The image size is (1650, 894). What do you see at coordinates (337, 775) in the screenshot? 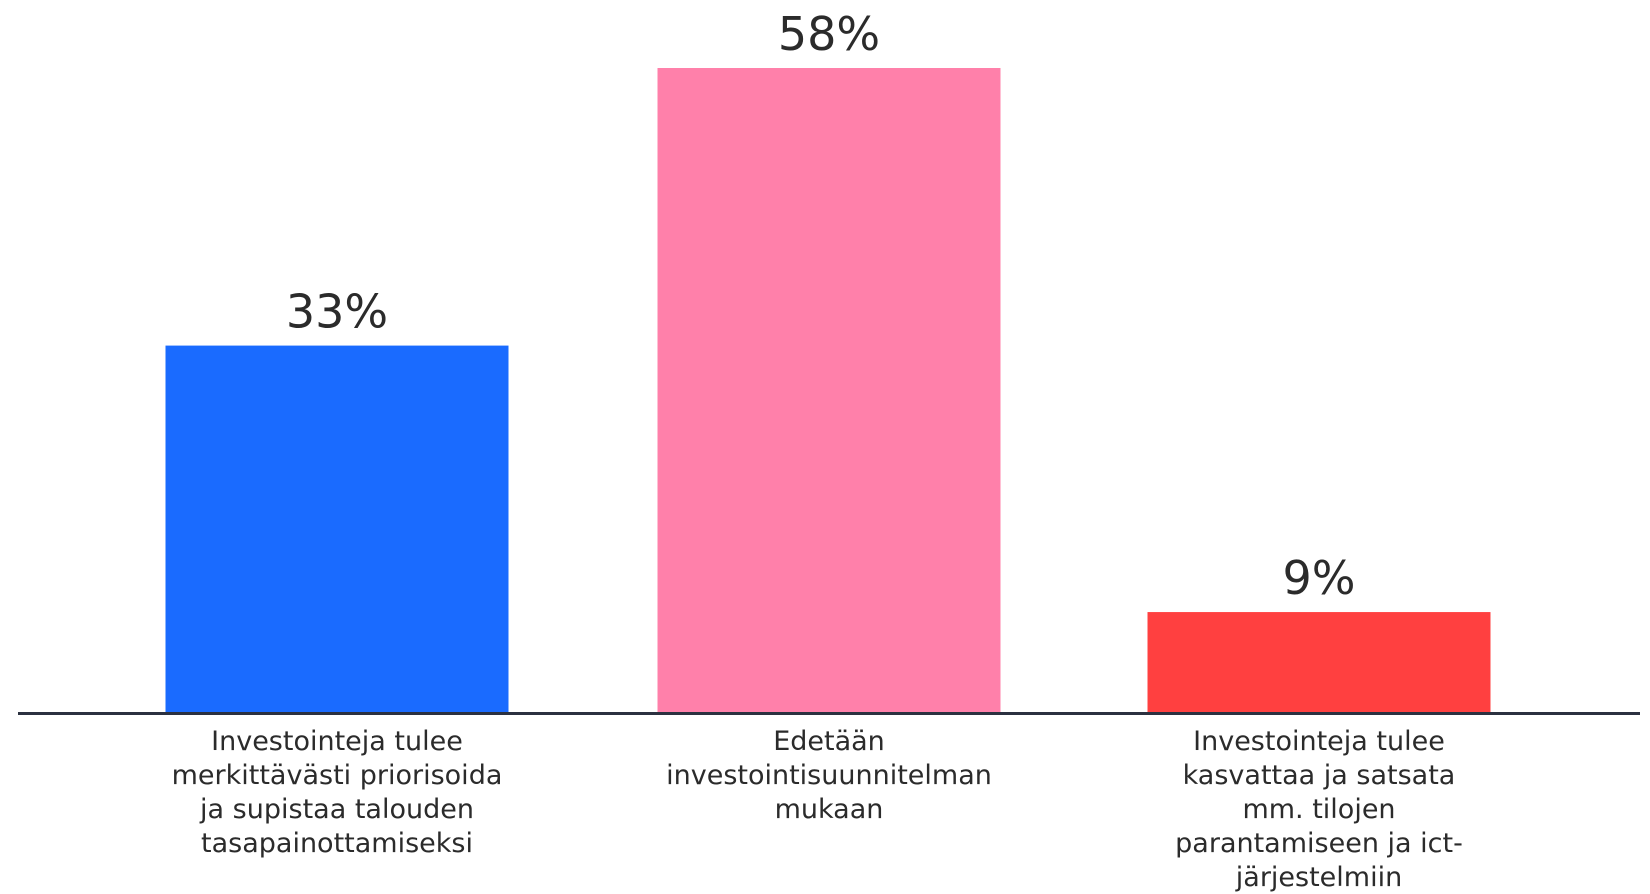
I see `category-label-1-line-2: merkittävästi priorisoida` at bounding box center [337, 775].